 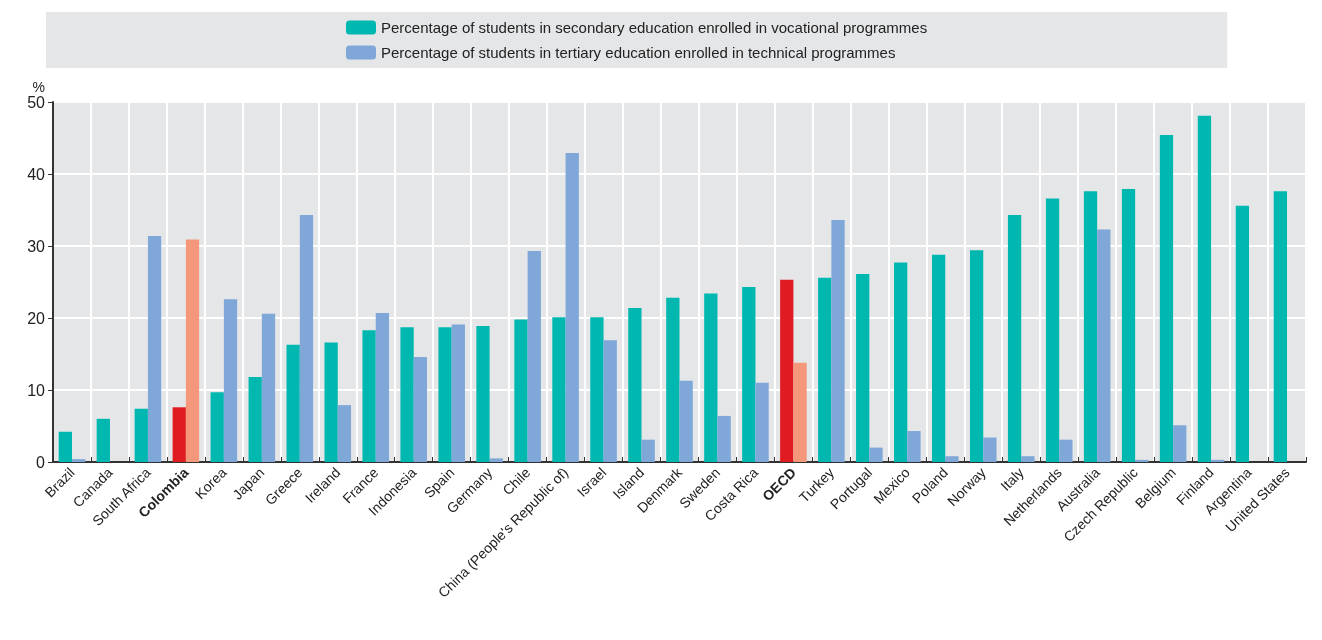 What do you see at coordinates (41, 462) in the screenshot?
I see `y-tick-label: 0` at bounding box center [41, 462].